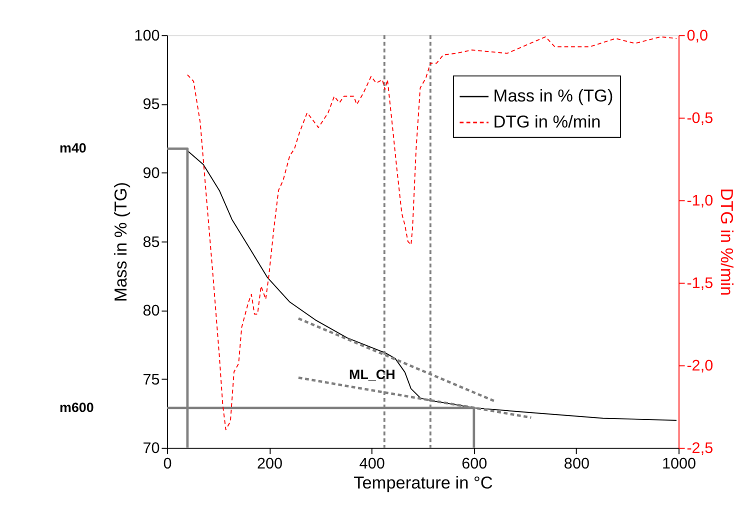 This screenshot has height=522, width=739. Describe the element at coordinates (151, 449) in the screenshot. I see `y-tick-label: 70` at that location.